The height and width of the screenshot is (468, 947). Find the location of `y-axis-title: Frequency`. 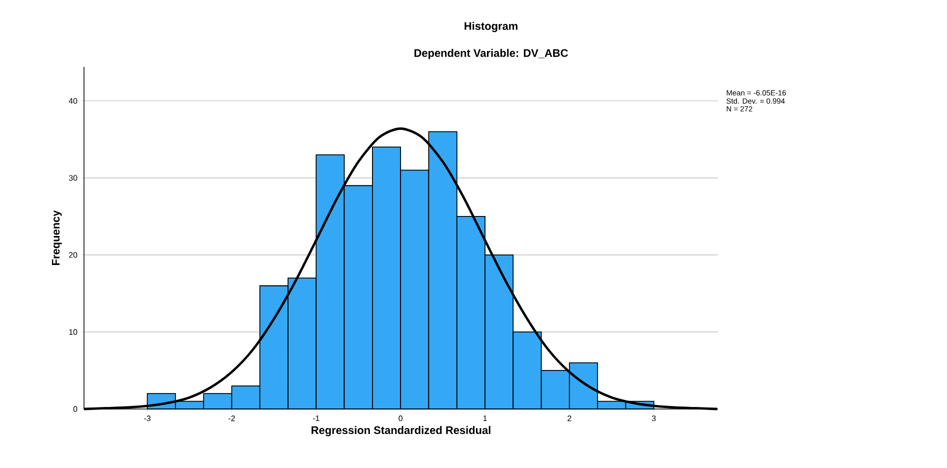

y-axis-title: Frequency is located at coordinates (57, 237).